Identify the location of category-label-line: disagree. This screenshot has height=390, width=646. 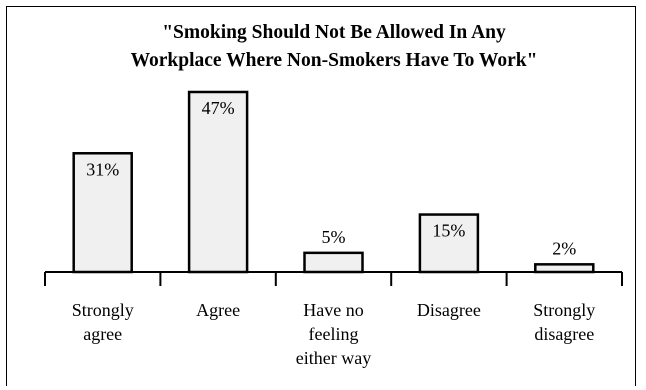
(564, 334).